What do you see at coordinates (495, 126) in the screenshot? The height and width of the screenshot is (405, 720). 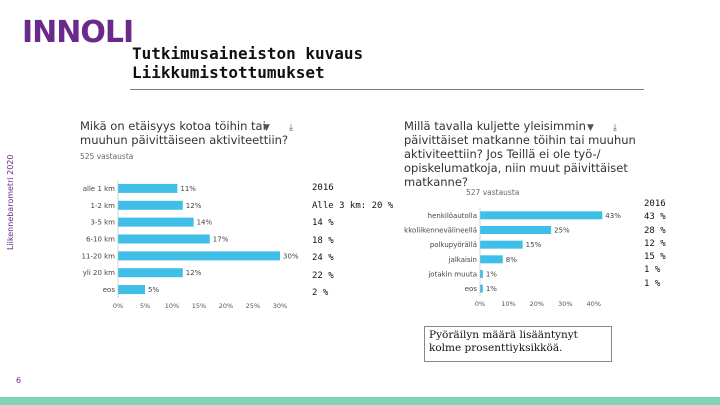 I see `question-text: Millä tavalla kuljette yleisimmin` at bounding box center [495, 126].